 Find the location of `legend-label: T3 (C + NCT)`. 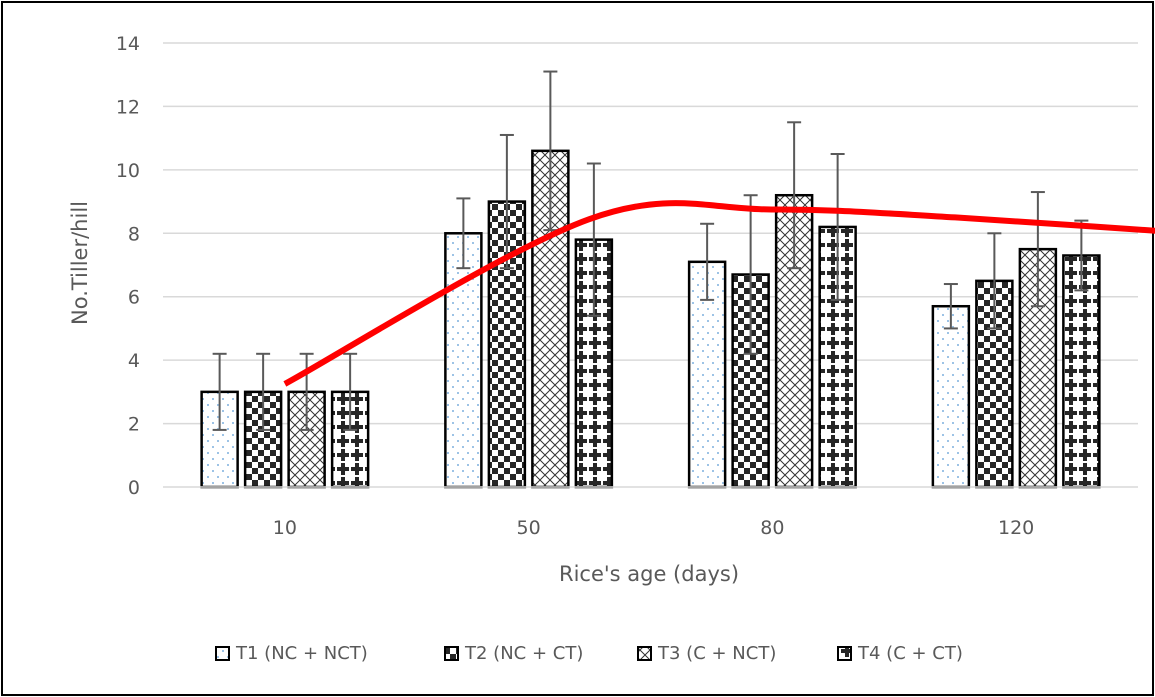

legend-label: T3 (C + NCT) is located at coordinates (716, 653).